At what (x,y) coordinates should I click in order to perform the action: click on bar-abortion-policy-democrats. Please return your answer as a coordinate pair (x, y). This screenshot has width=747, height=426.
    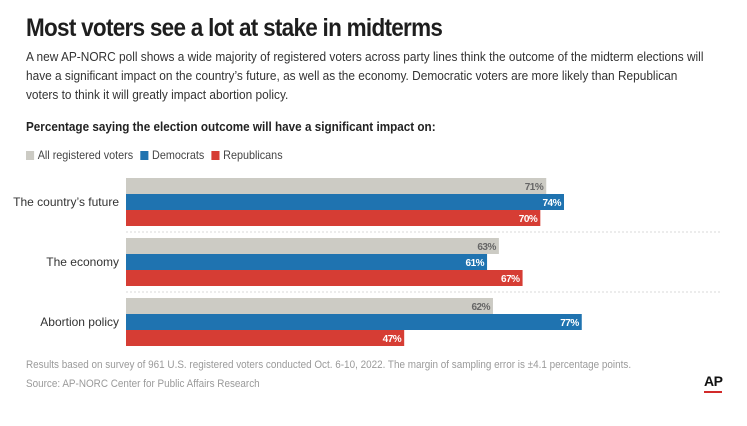
    Looking at the image, I should click on (354, 322).